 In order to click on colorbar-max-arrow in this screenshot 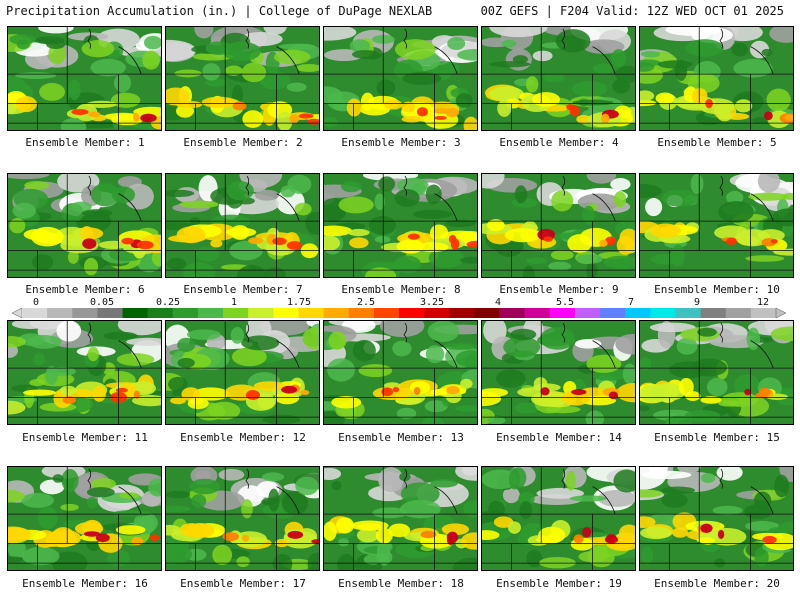, I will do `click(780, 313)`.